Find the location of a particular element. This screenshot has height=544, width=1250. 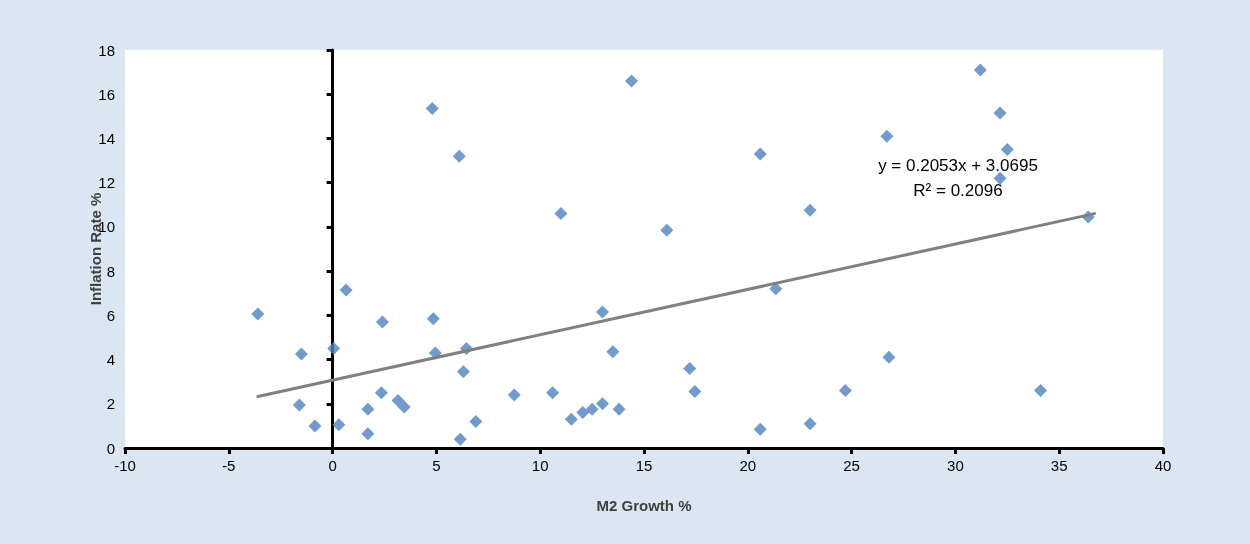

y-tick-label: 18 is located at coordinates (106, 50).